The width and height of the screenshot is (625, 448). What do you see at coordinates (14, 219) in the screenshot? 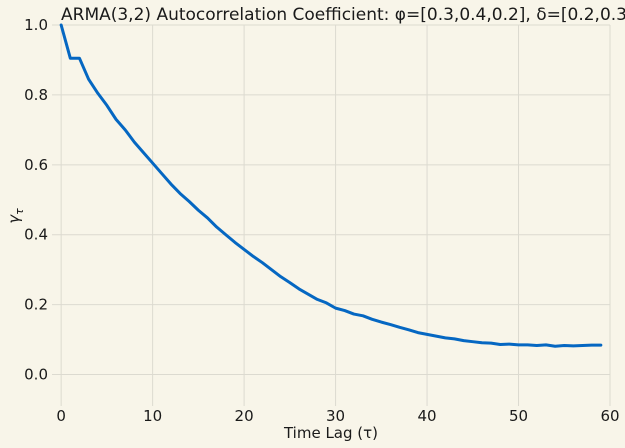
I see `y-axis-label-base: γ` at bounding box center [14, 219].